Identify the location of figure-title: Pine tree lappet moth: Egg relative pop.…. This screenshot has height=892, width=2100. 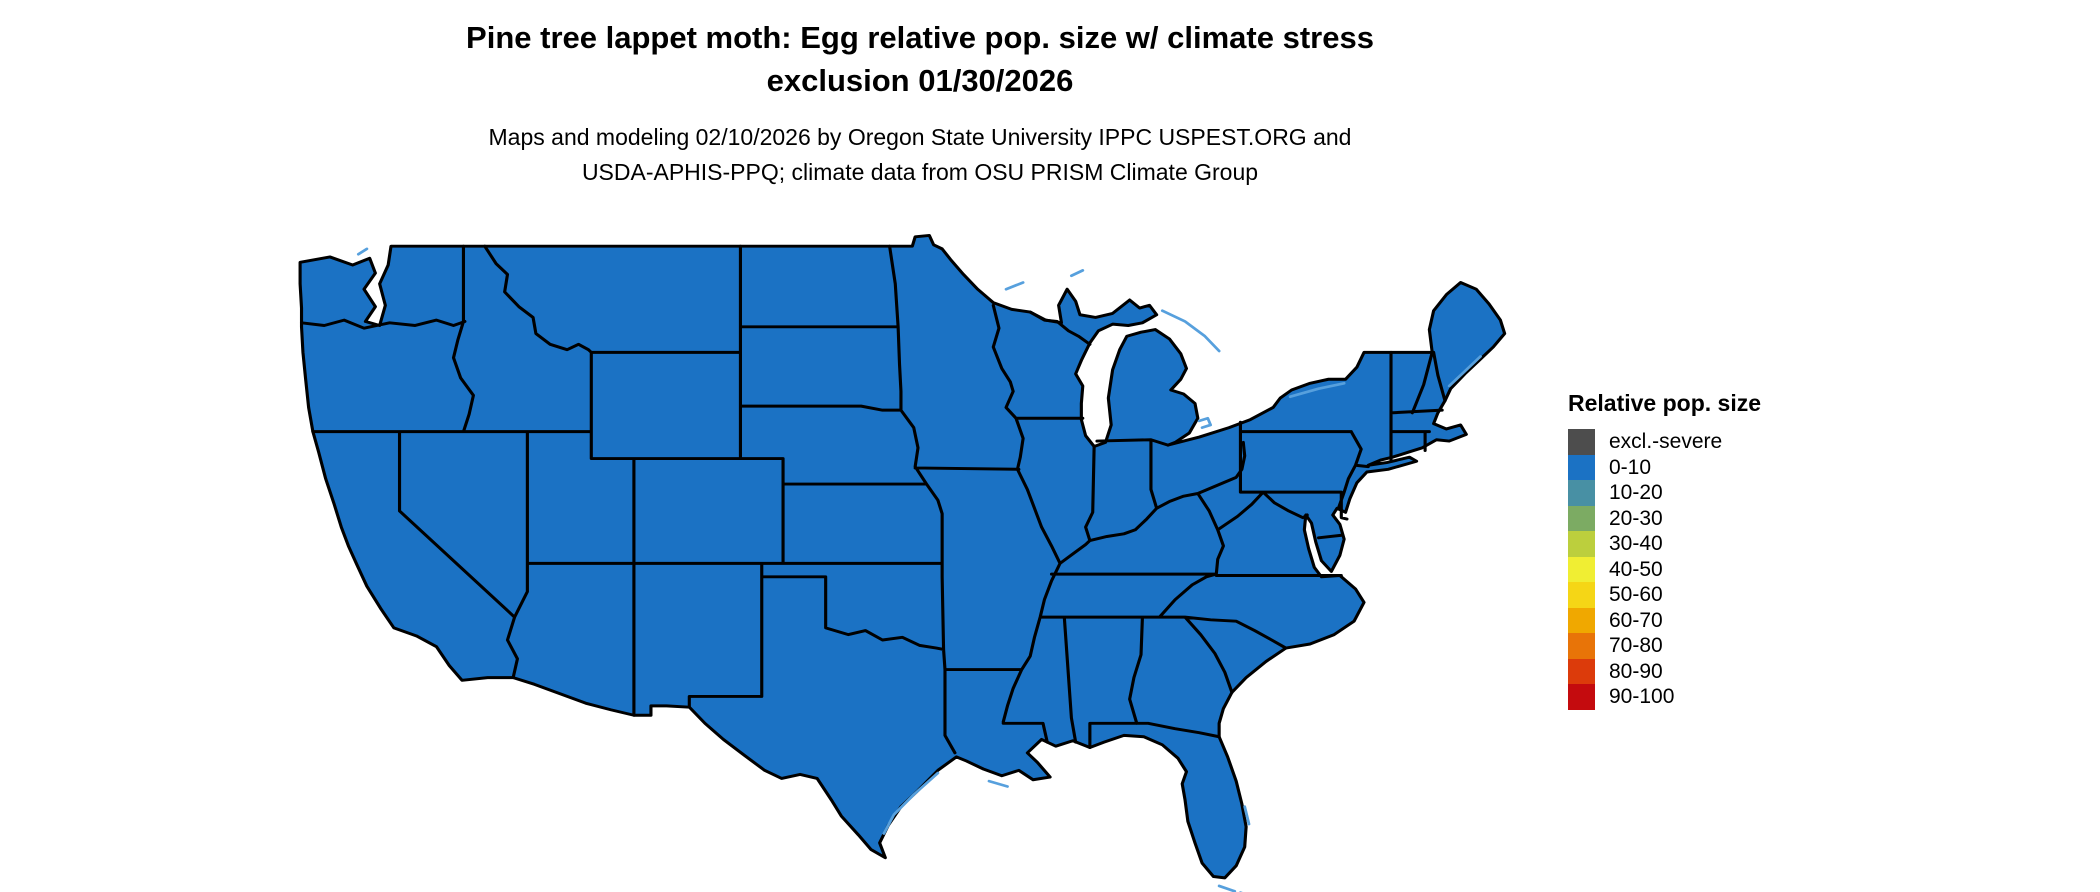
(920, 59).